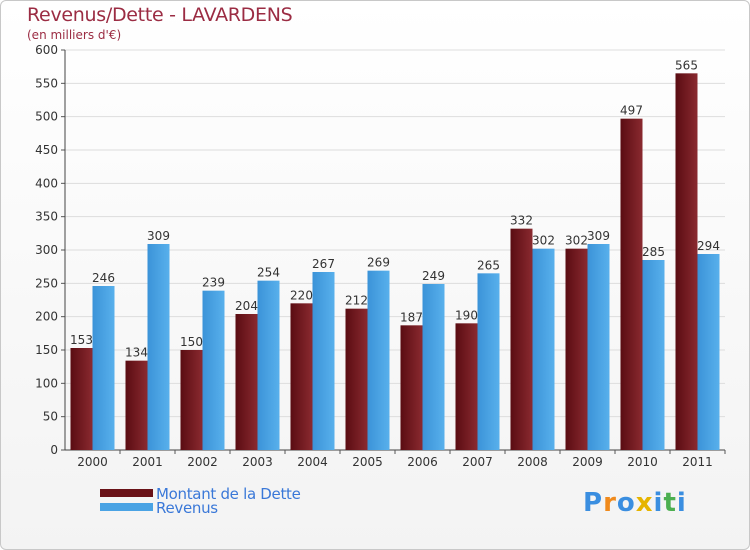 This screenshot has width=750, height=550. What do you see at coordinates (521, 221) in the screenshot?
I see `value-label-dette: 332` at bounding box center [521, 221].